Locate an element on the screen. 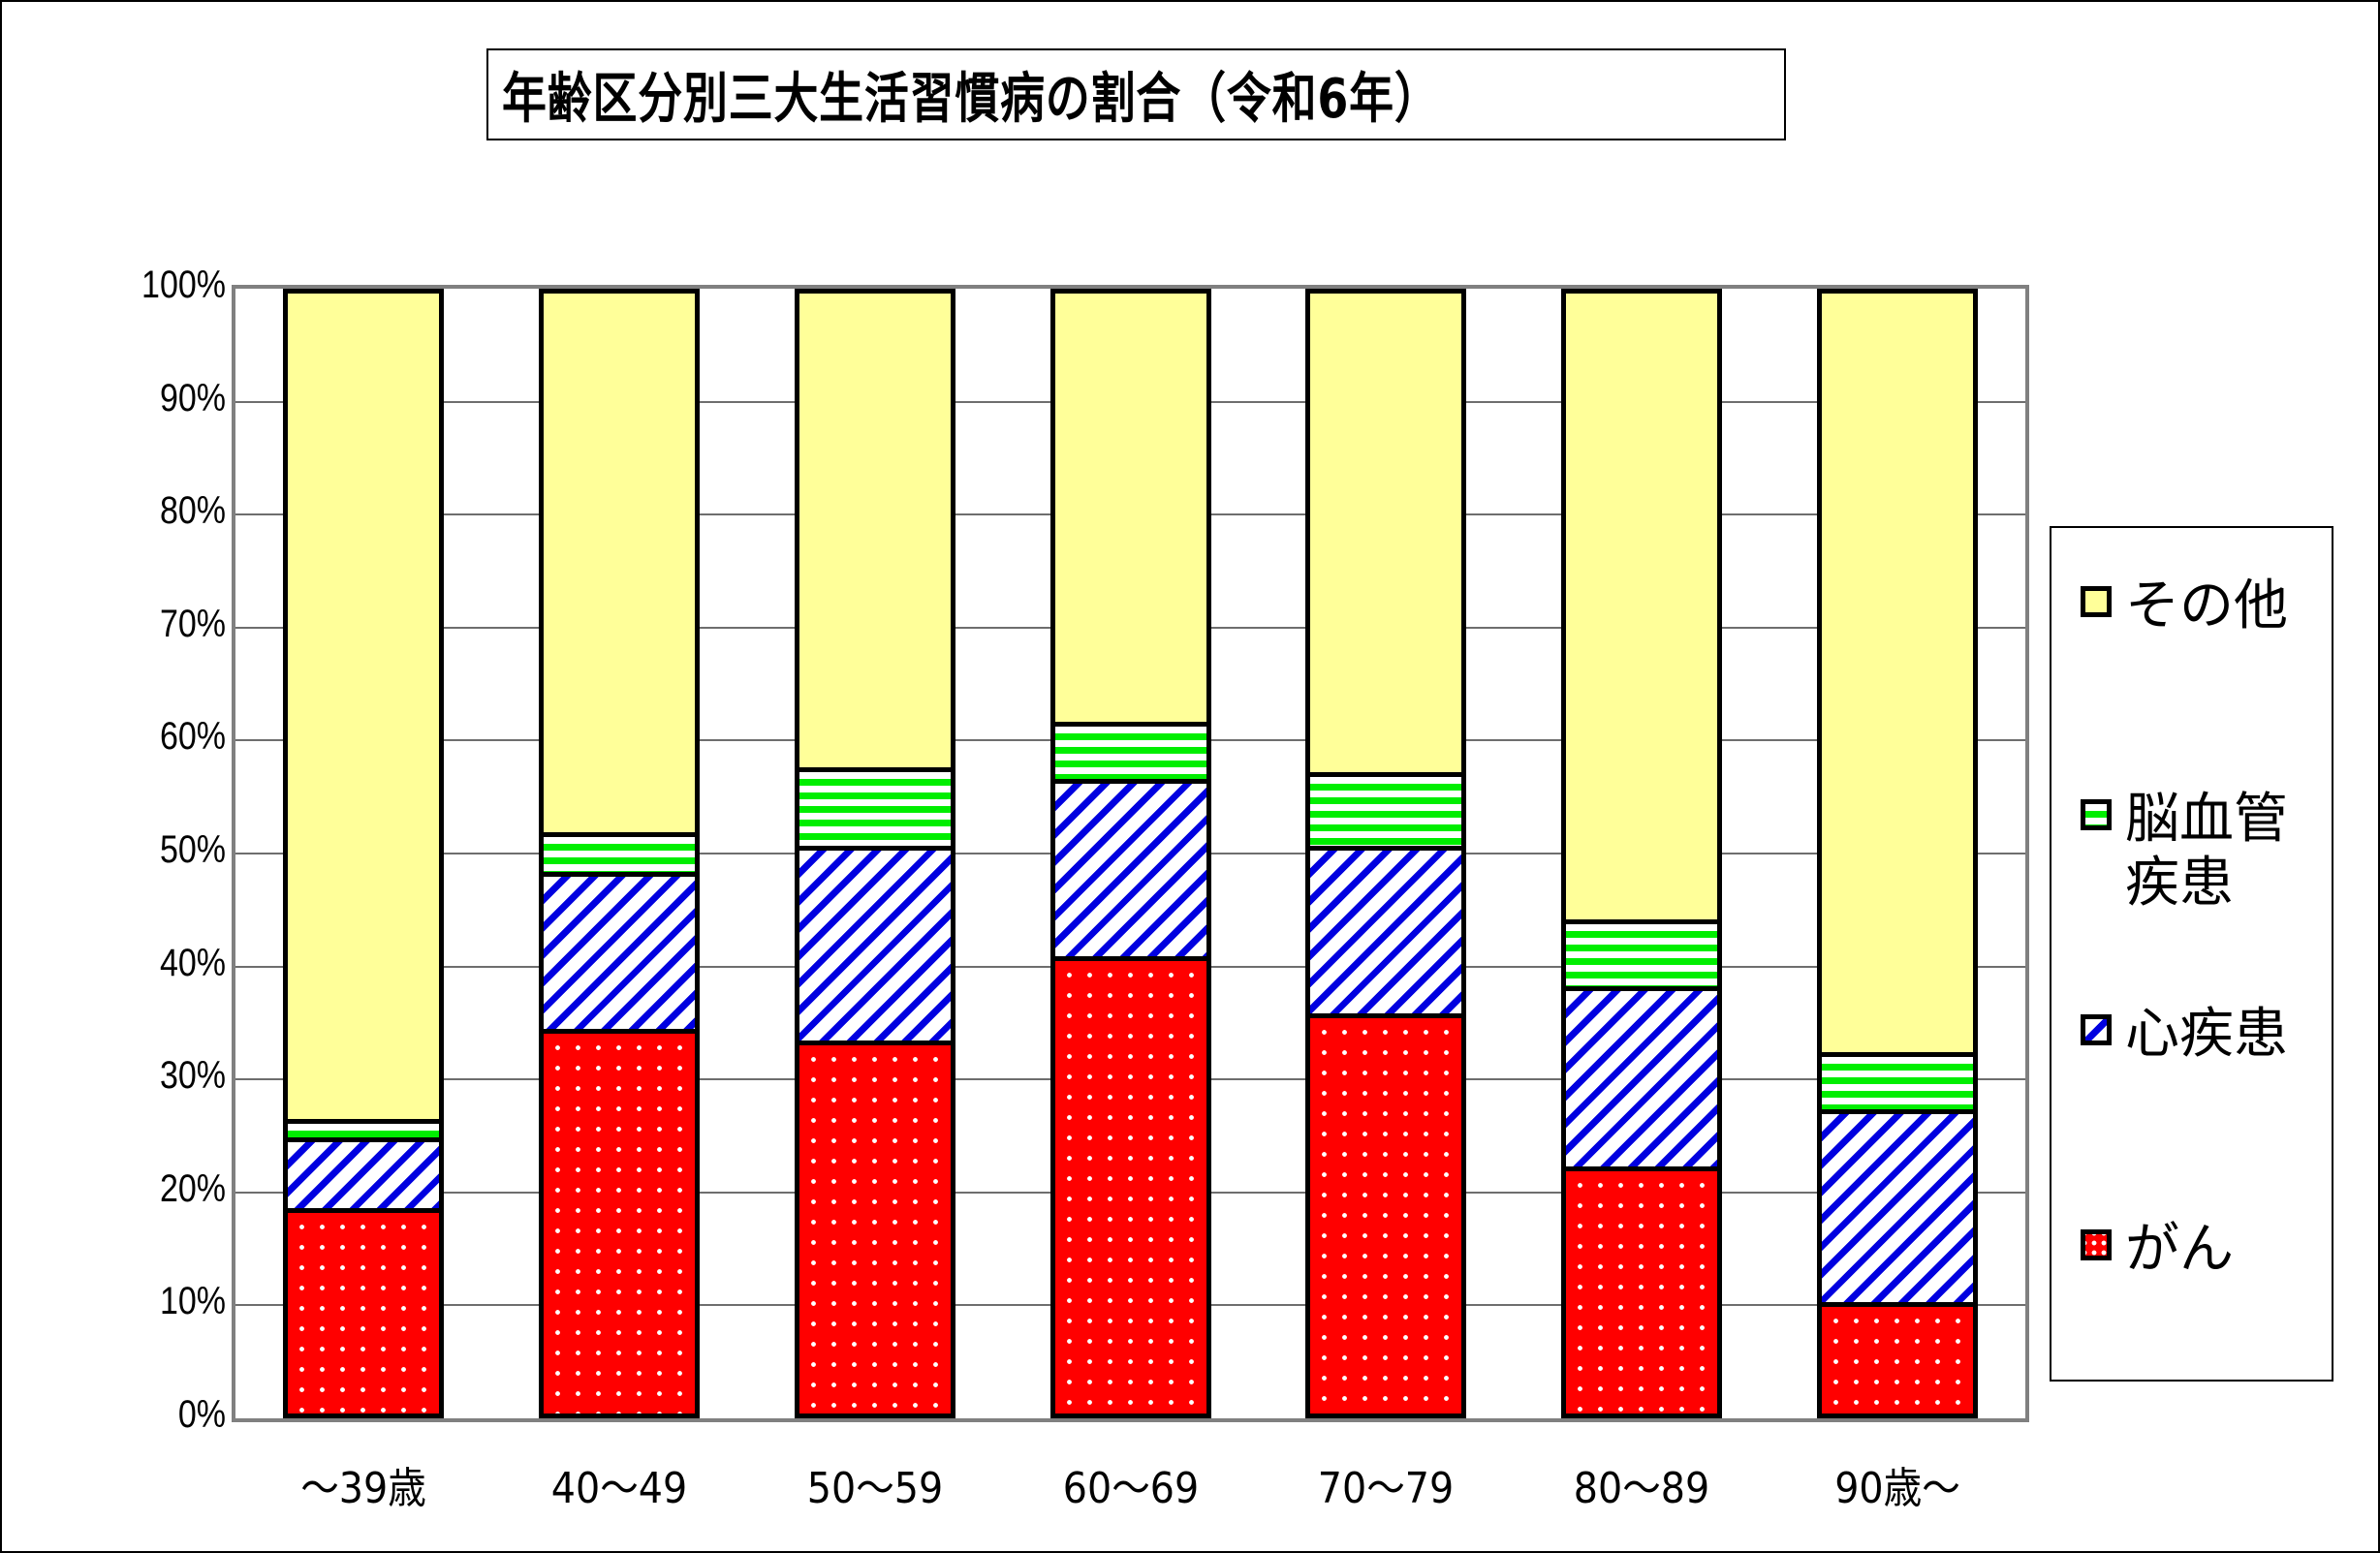 The height and width of the screenshot is (1553, 2380). legend-label: 脳血管疾患 is located at coordinates (2207, 851).